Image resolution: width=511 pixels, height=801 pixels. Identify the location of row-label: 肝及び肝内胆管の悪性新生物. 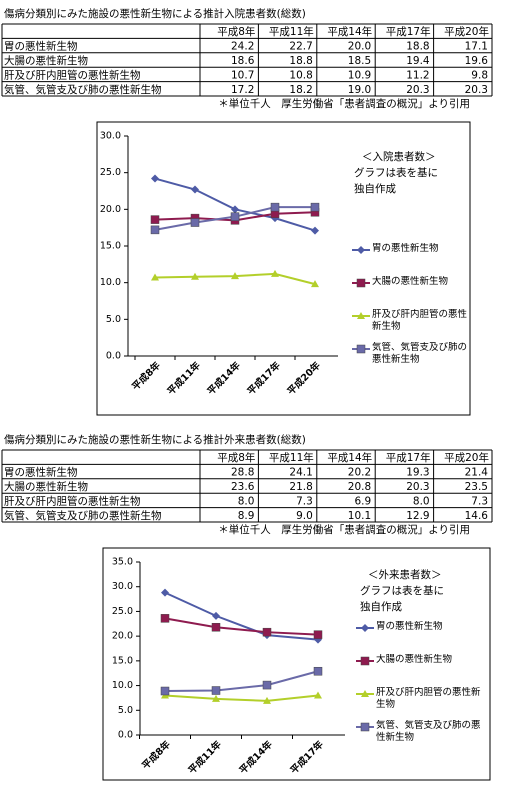
(72, 74).